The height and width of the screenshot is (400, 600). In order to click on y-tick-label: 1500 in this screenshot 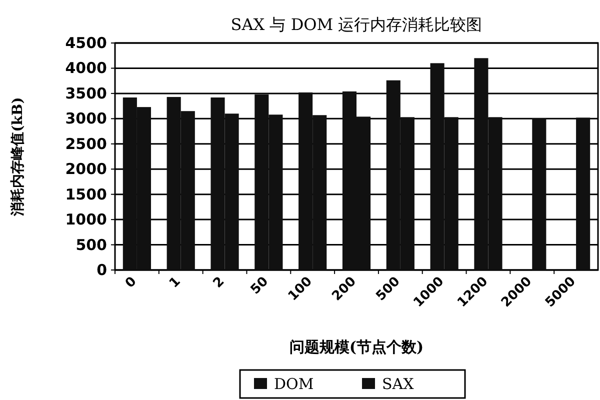, I will do `click(86, 194)`.